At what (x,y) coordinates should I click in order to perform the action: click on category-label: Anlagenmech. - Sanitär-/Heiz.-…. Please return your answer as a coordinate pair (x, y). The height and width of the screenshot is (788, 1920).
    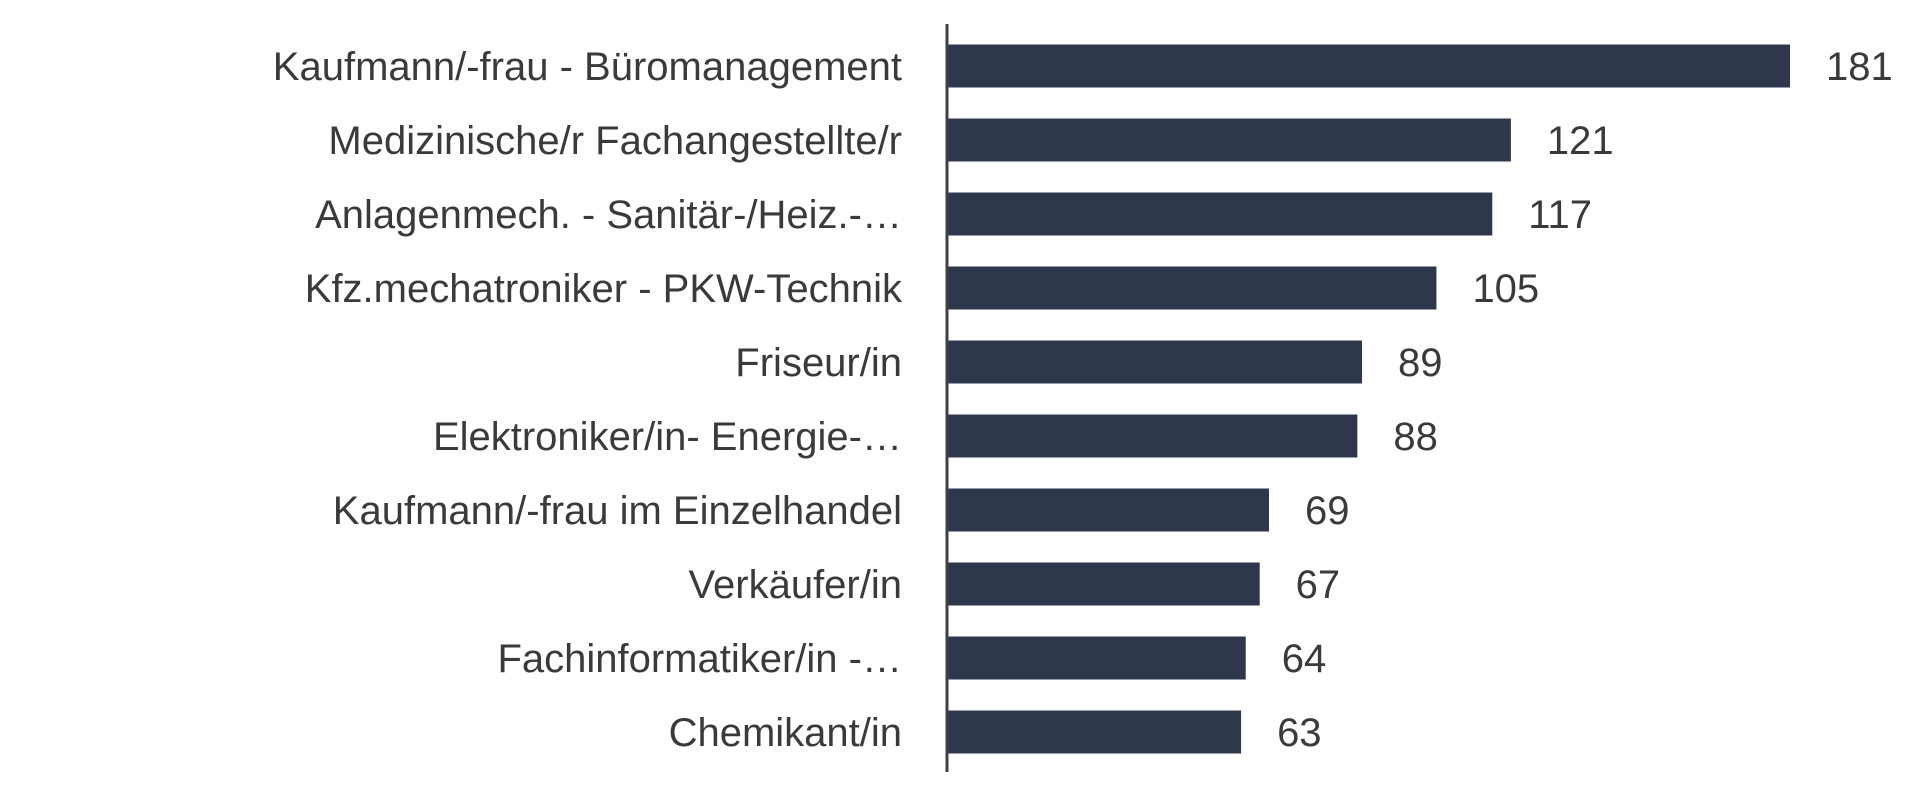
    Looking at the image, I should click on (608, 215).